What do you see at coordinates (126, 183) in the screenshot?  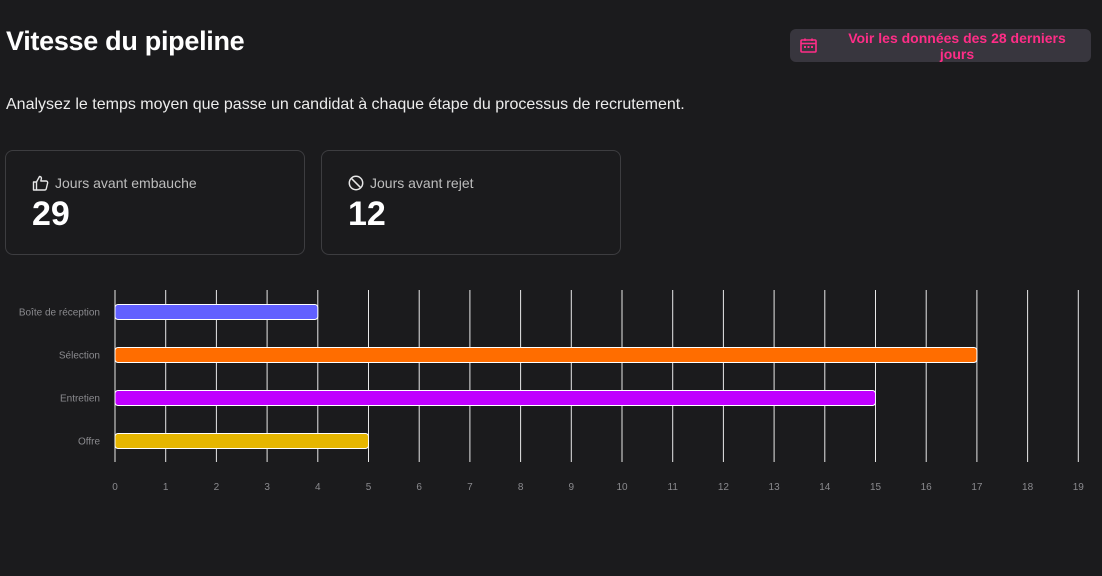 I see `stat-hire-label: Jours avant embauche` at bounding box center [126, 183].